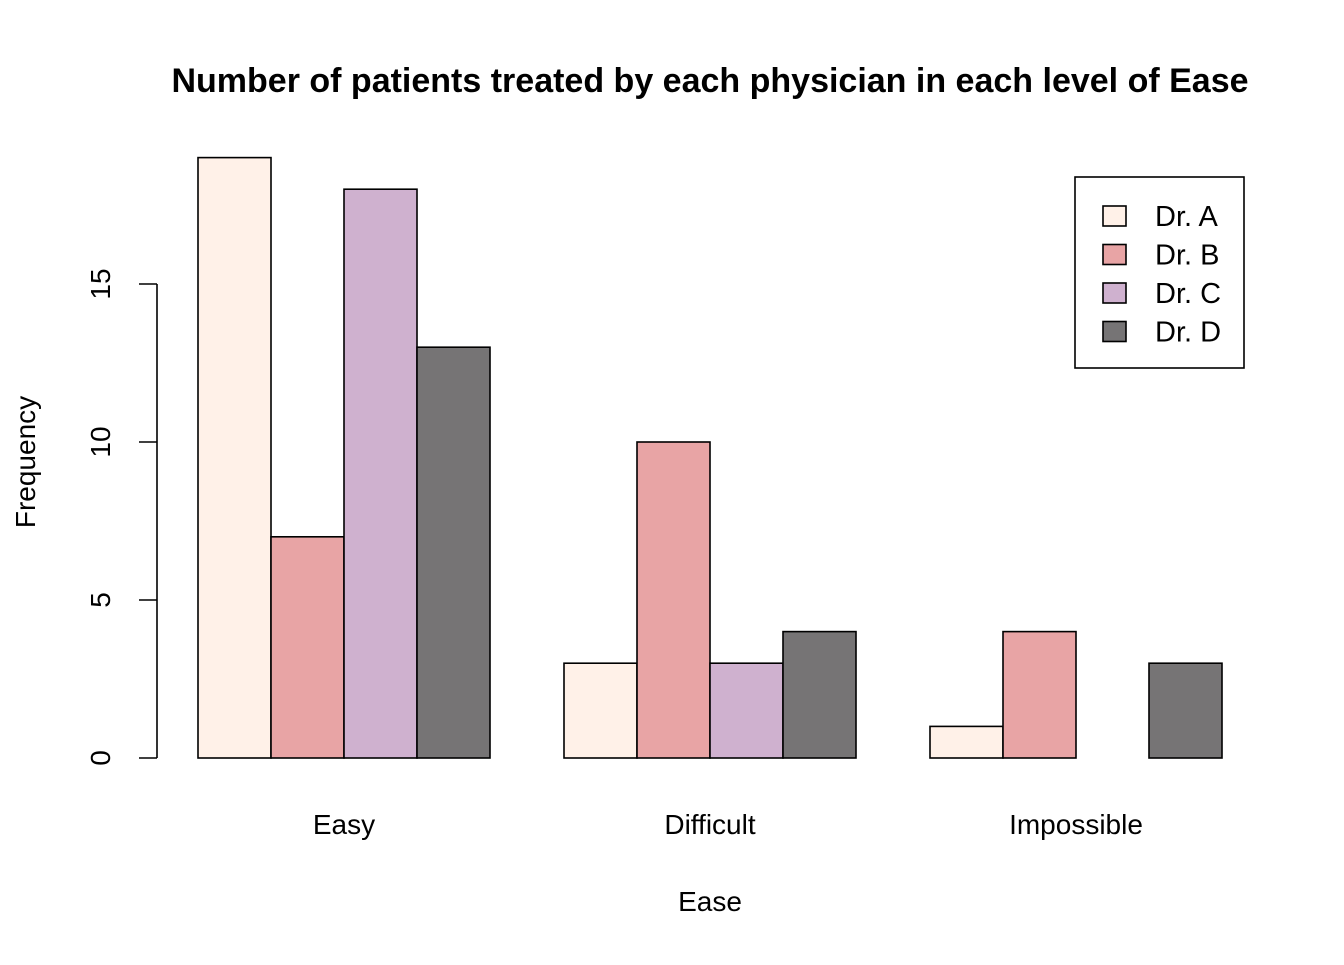 This screenshot has width=1344, height=965. I want to click on y-tick-label: 0, so click(100, 758).